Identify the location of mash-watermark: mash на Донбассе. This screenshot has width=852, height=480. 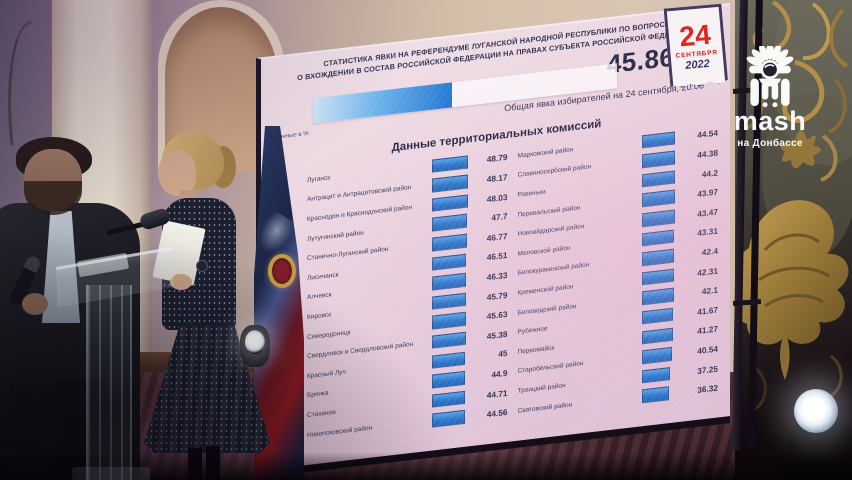
(770, 97).